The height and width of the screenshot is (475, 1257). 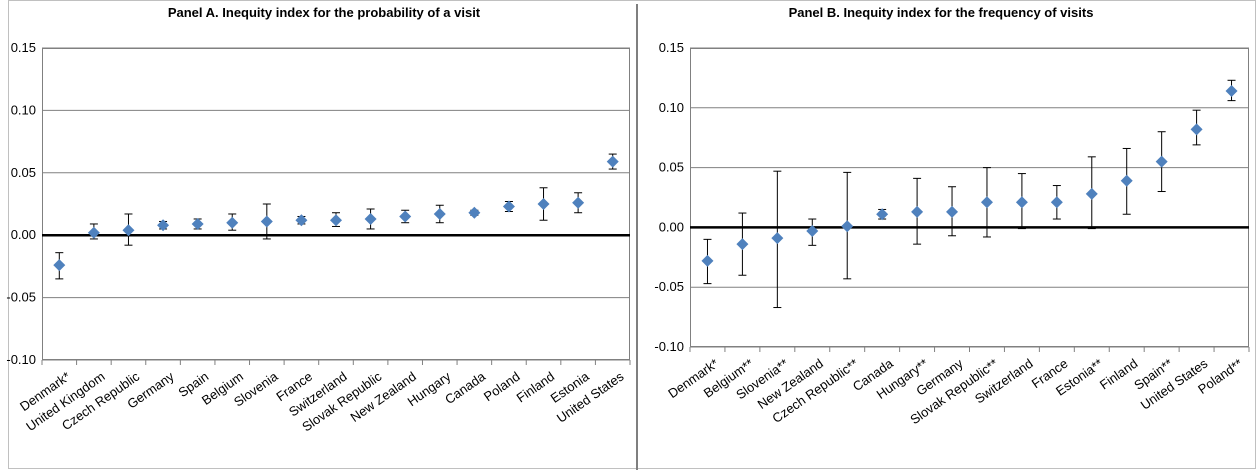 What do you see at coordinates (23, 172) in the screenshot?
I see `panel-a-y-tick-label: 0.05` at bounding box center [23, 172].